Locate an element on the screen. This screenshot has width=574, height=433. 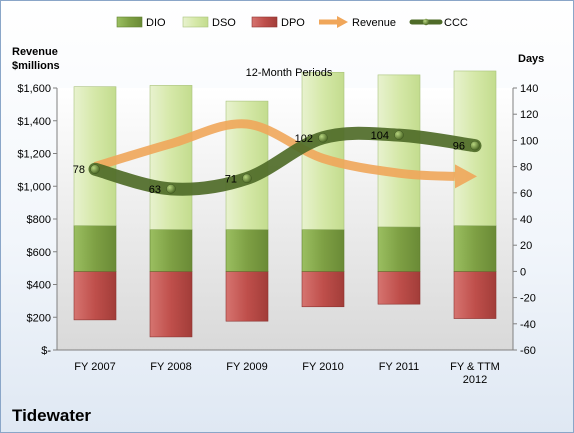
x-tick-label-4: FY 2011 is located at coordinates (399, 367).